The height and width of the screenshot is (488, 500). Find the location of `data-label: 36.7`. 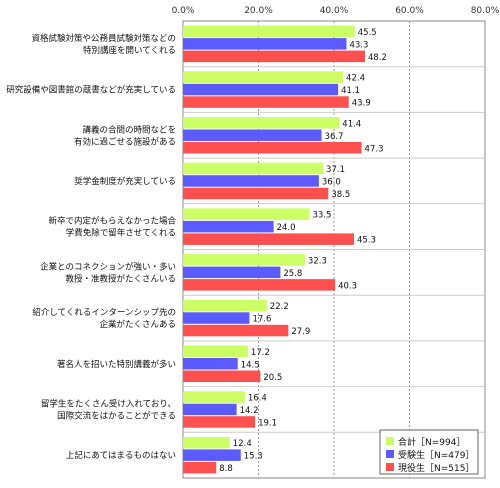

data-label: 36.7 is located at coordinates (334, 137).